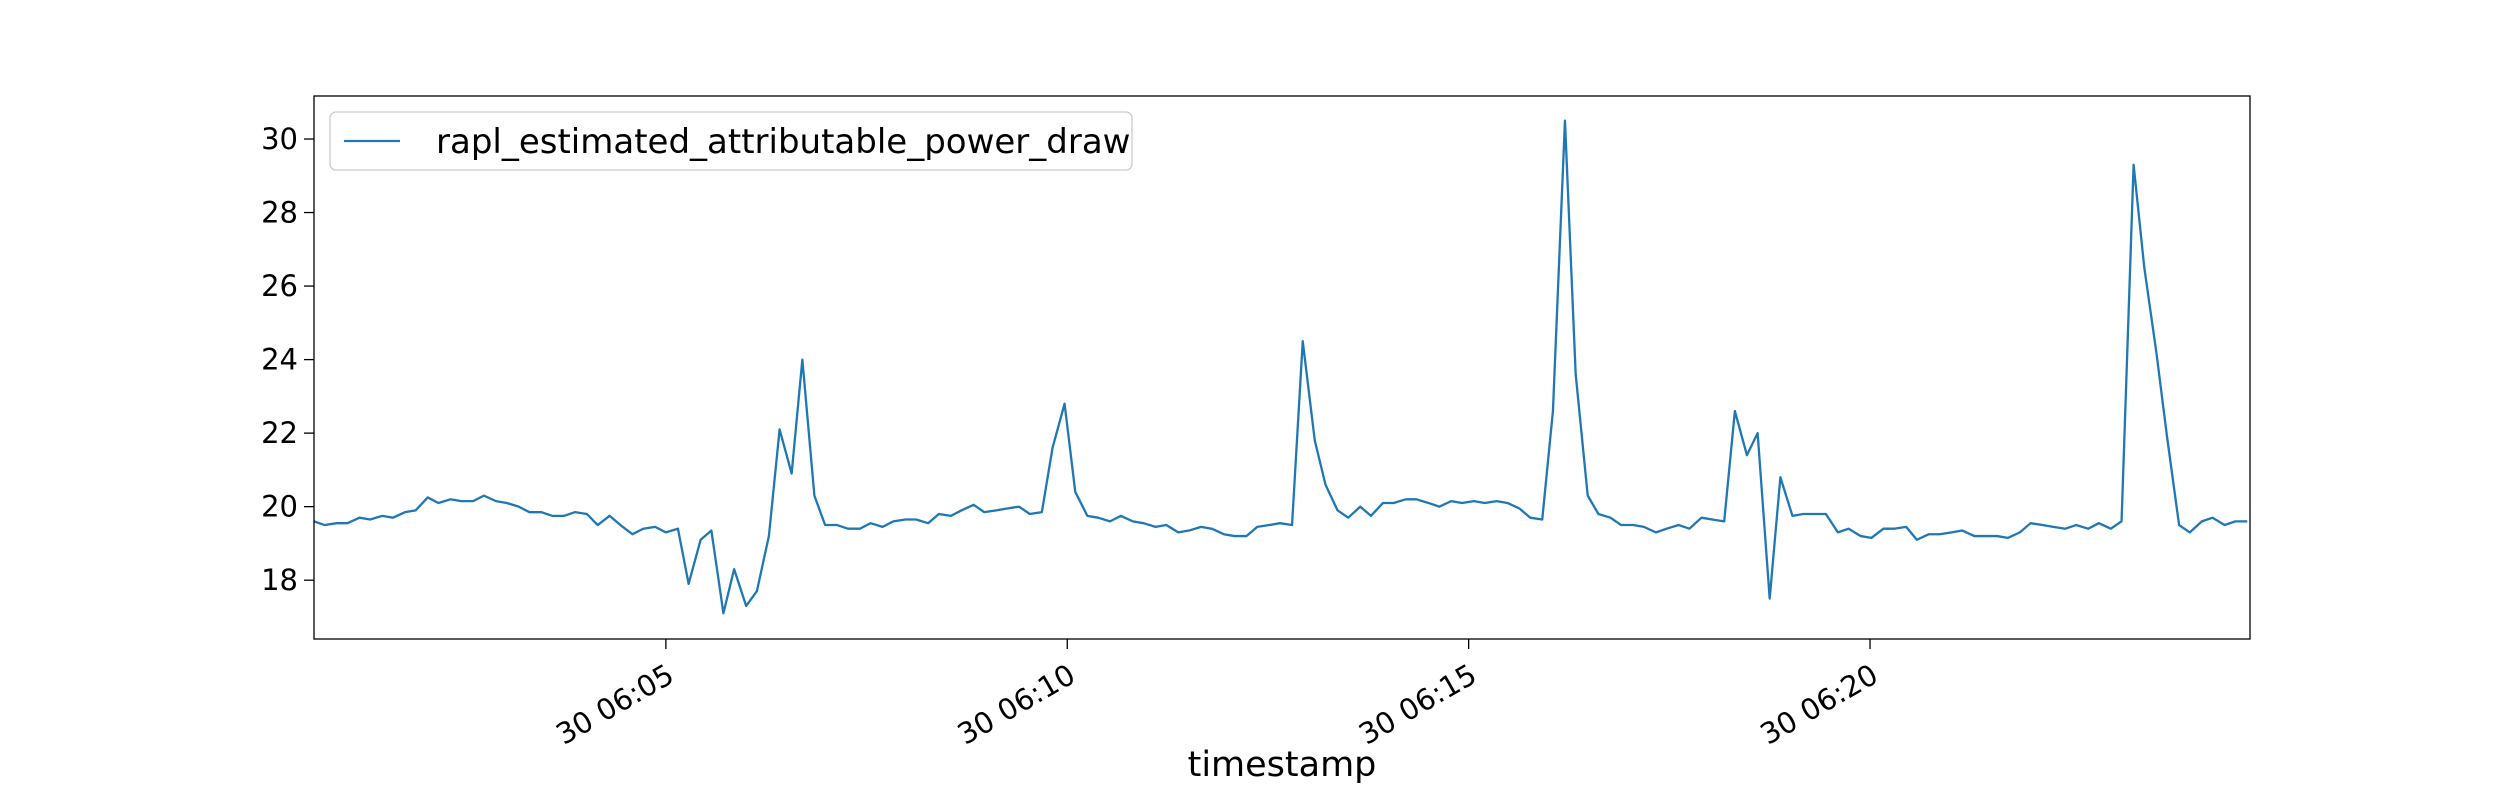 The height and width of the screenshot is (800, 2500). I want to click on y-tick-label: 24, so click(279, 360).